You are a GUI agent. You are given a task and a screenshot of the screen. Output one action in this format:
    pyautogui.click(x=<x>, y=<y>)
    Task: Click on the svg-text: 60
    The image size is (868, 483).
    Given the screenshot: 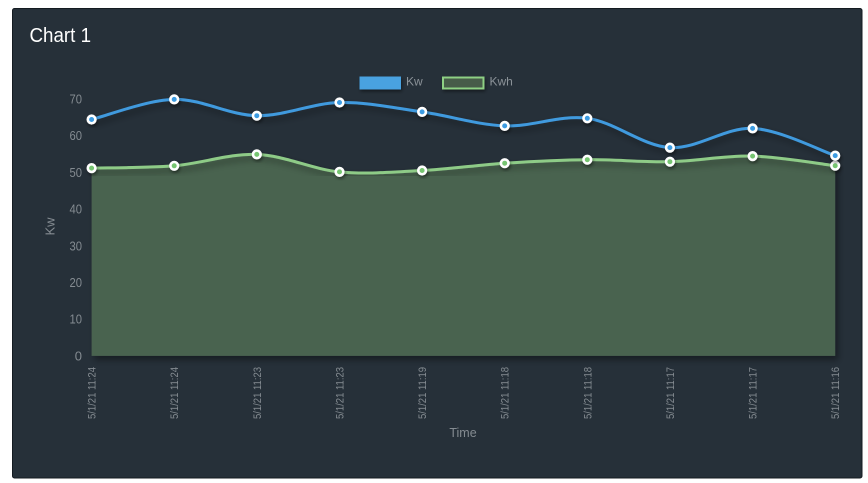 What is the action you would take?
    pyautogui.click(x=76, y=135)
    